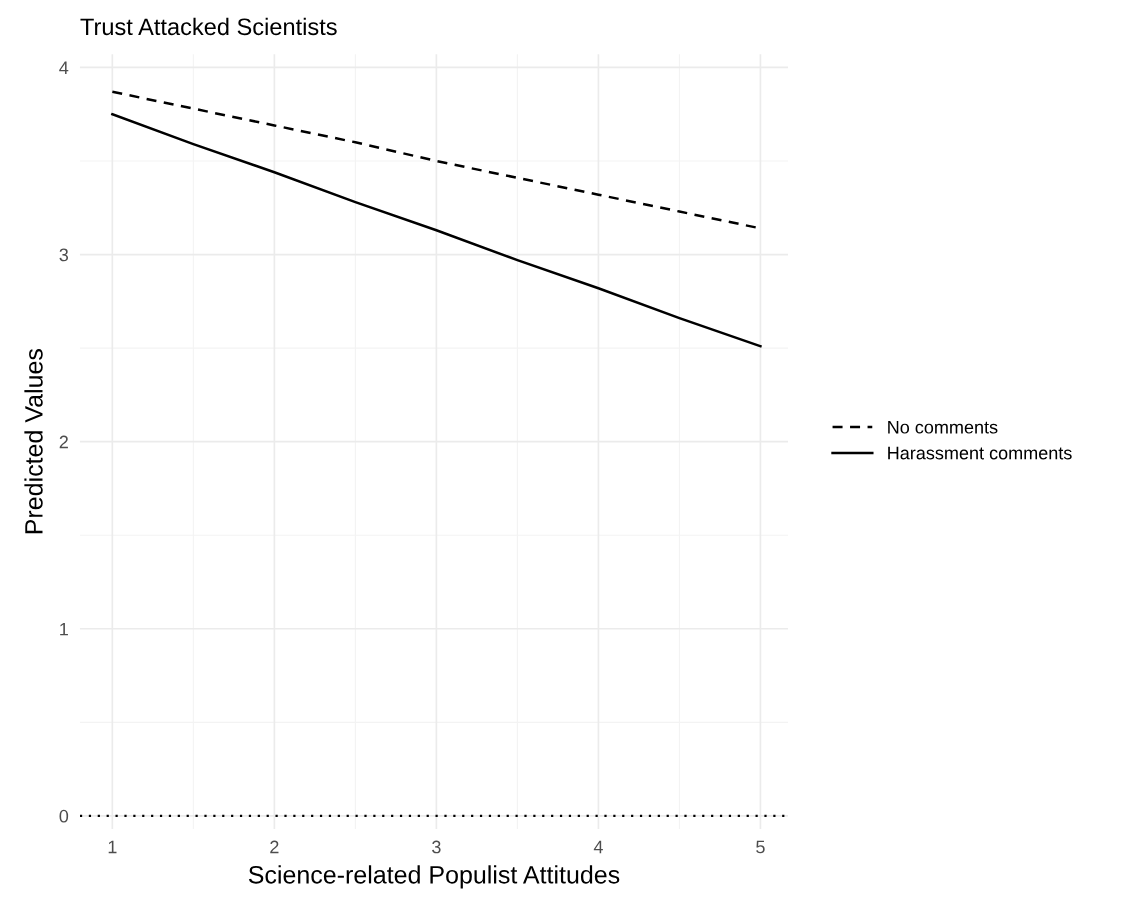  I want to click on legend-label: No comments, so click(943, 427).